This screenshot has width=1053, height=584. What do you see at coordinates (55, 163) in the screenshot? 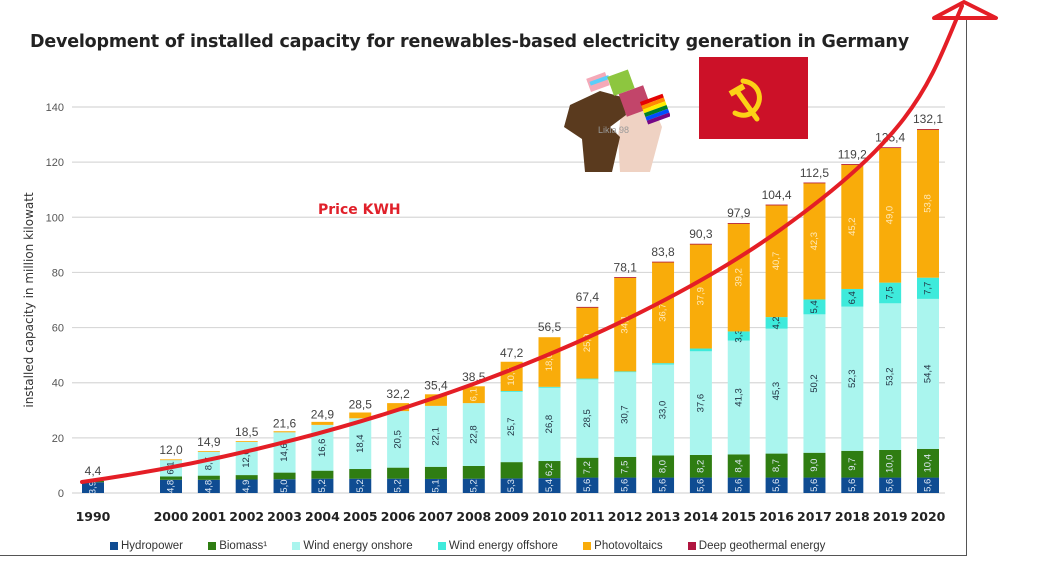
I see `y-tick-label: 120` at bounding box center [55, 163].